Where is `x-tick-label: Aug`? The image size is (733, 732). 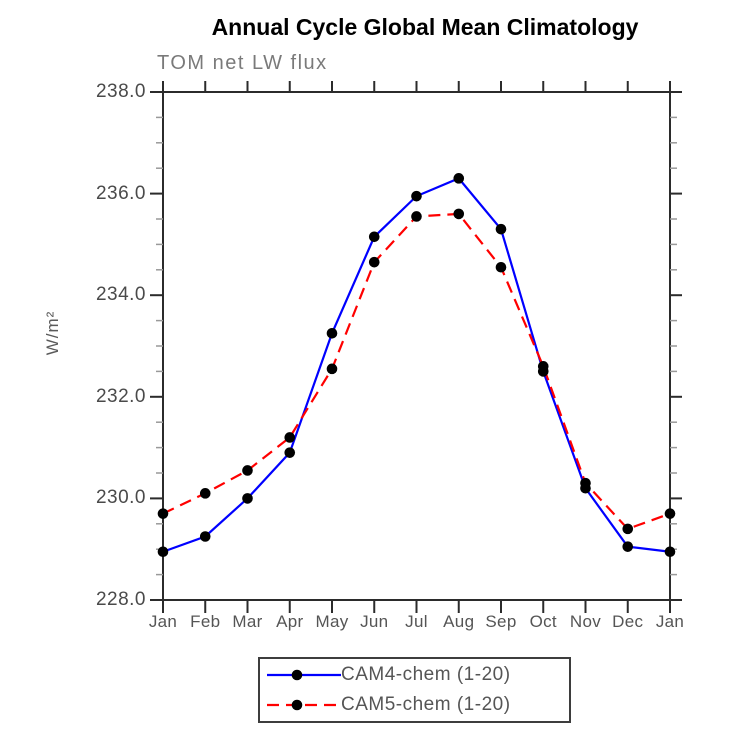
x-tick-label: Aug is located at coordinates (459, 621).